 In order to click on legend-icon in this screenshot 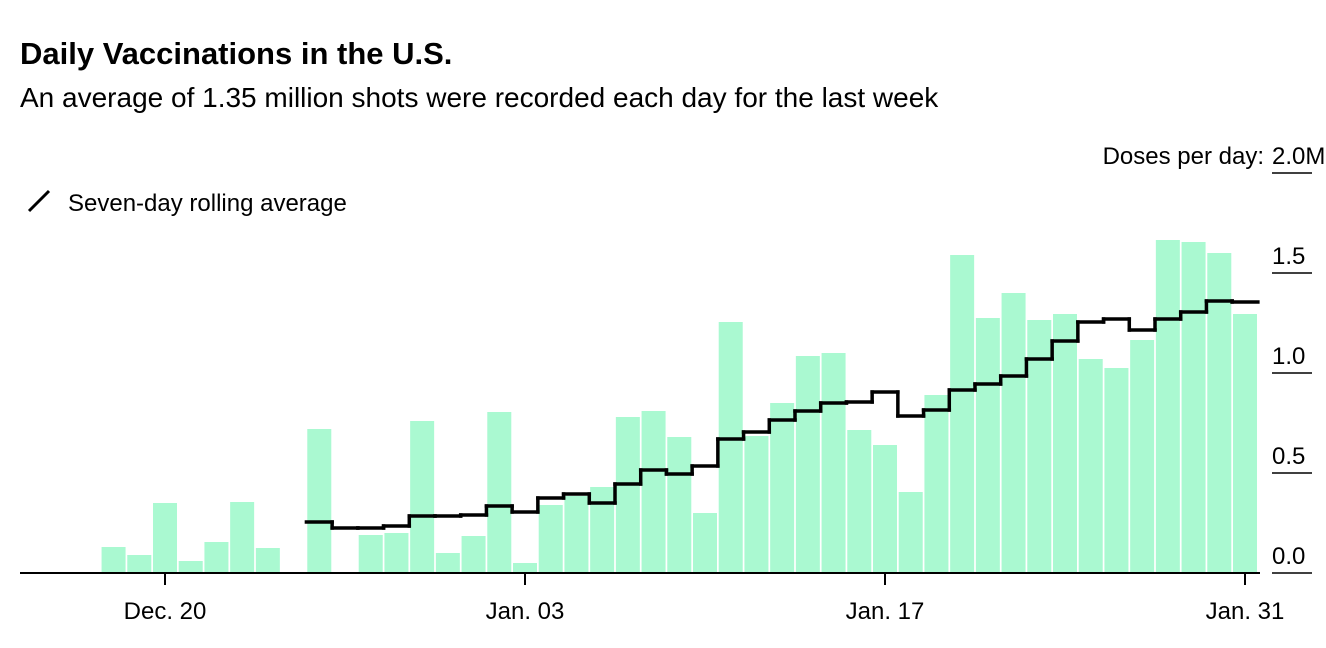, I will do `click(39, 201)`.